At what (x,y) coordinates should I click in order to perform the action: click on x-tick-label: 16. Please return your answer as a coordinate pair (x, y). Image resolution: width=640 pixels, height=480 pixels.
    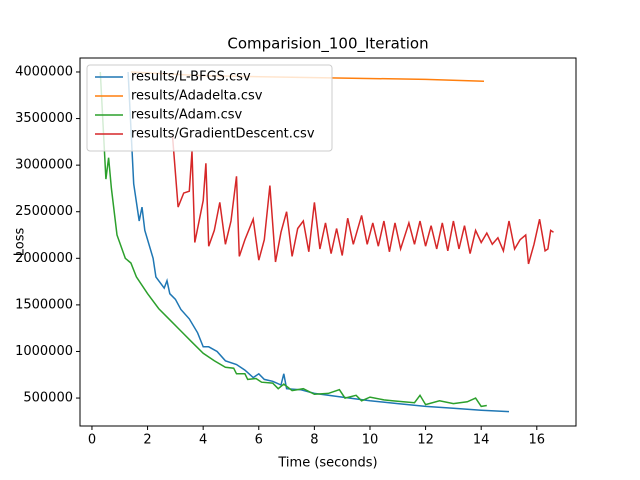
    Looking at the image, I should click on (537, 440).